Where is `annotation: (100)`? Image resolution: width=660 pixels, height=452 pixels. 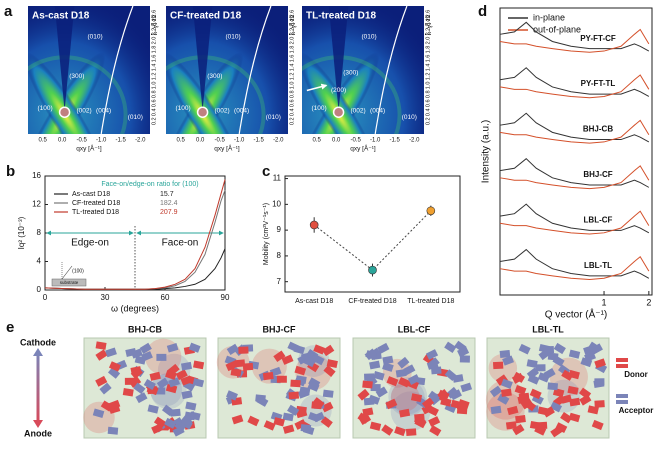 annotation: (100) is located at coordinates (78, 271).